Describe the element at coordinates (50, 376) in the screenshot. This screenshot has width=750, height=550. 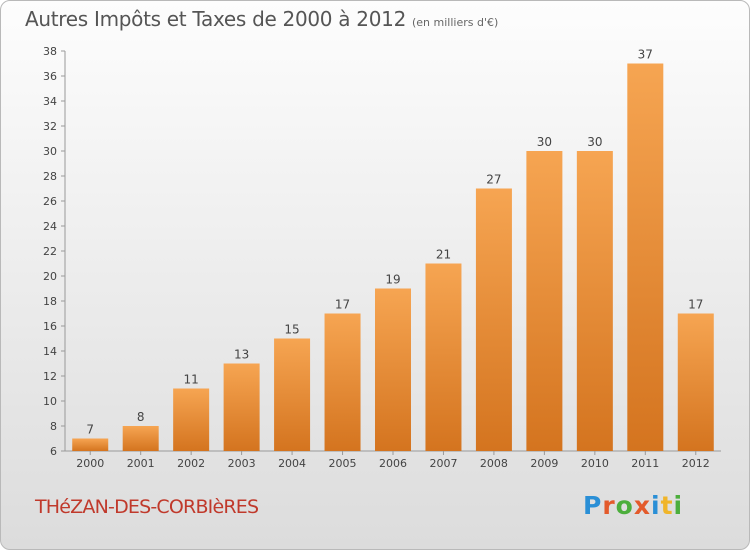
I see `y-tick-label: 12` at that location.